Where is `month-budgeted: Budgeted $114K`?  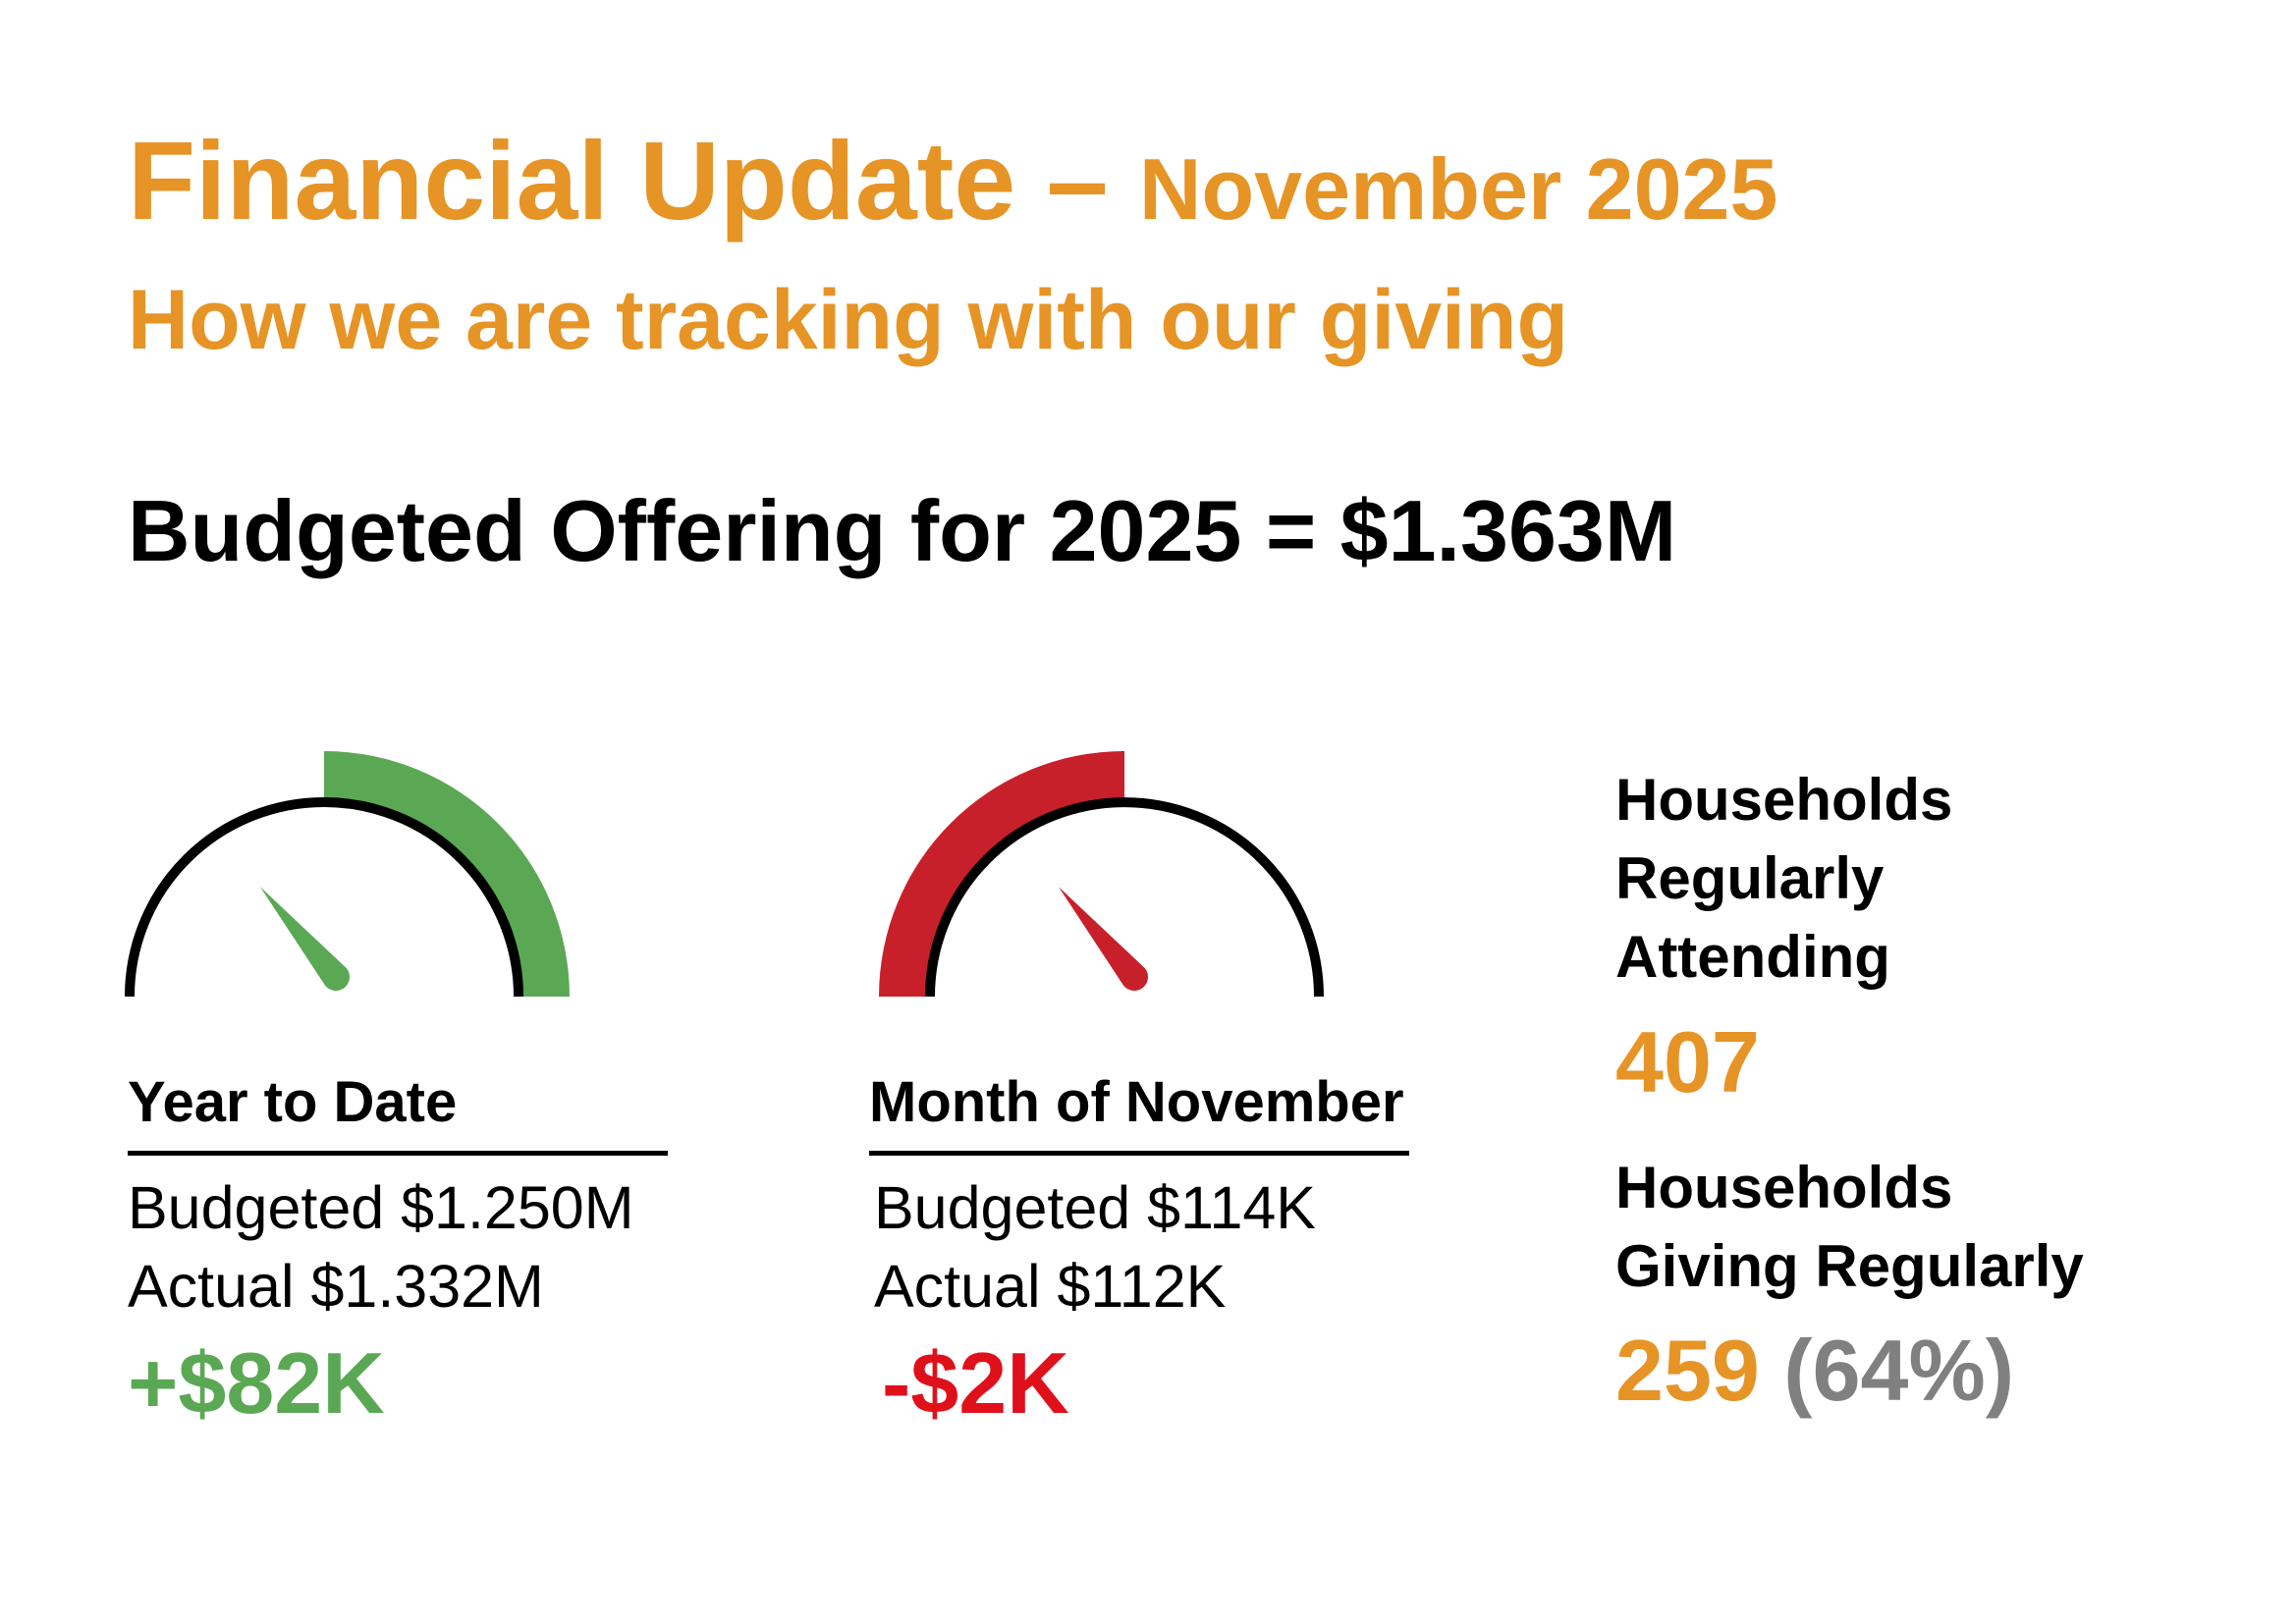 month-budgeted: Budgeted $114K is located at coordinates (1095, 1207).